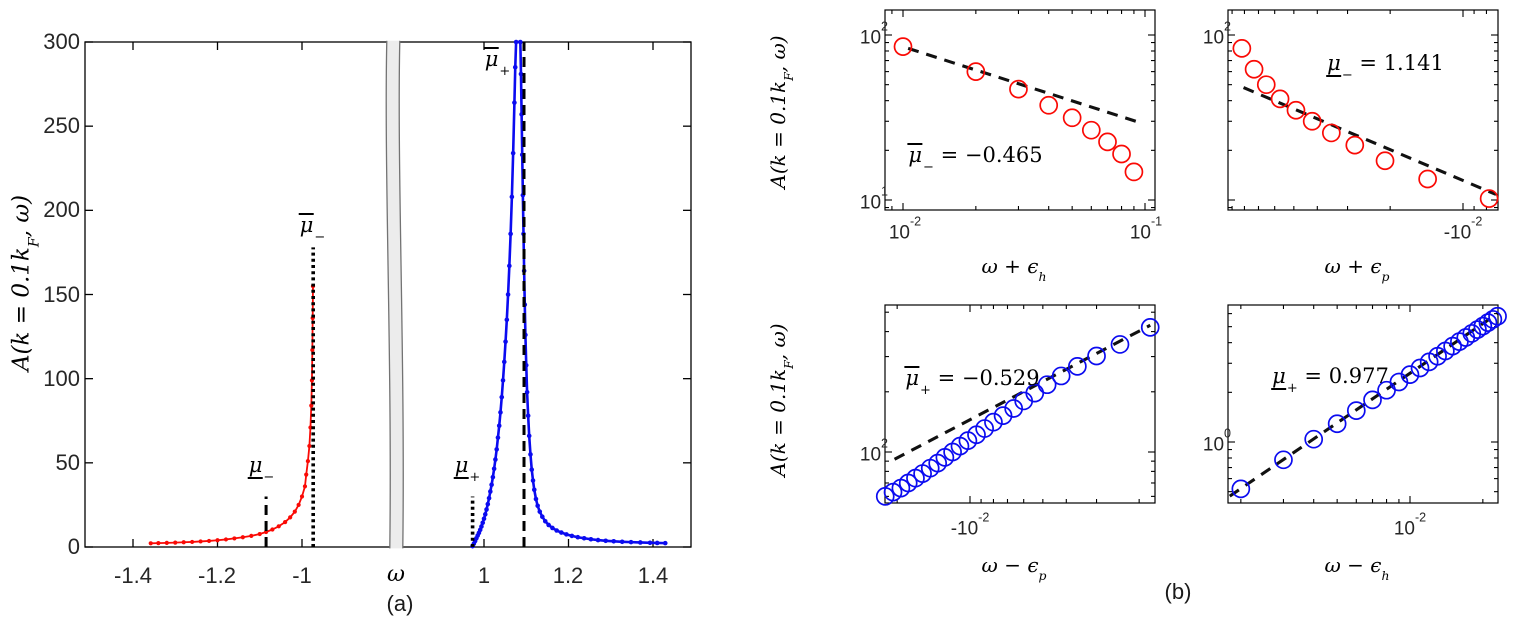 This screenshot has width=1513, height=621. I want to click on caption-b: (b), so click(1178, 591).